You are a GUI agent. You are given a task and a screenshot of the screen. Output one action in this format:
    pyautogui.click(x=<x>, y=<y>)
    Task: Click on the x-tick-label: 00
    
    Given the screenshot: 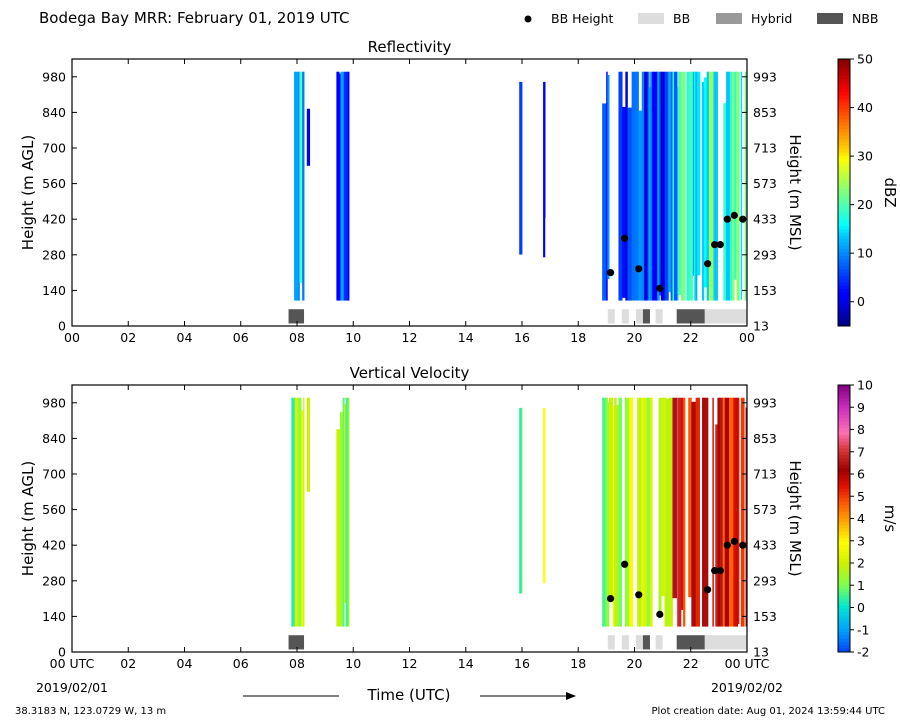 What is the action you would take?
    pyautogui.click(x=747, y=337)
    